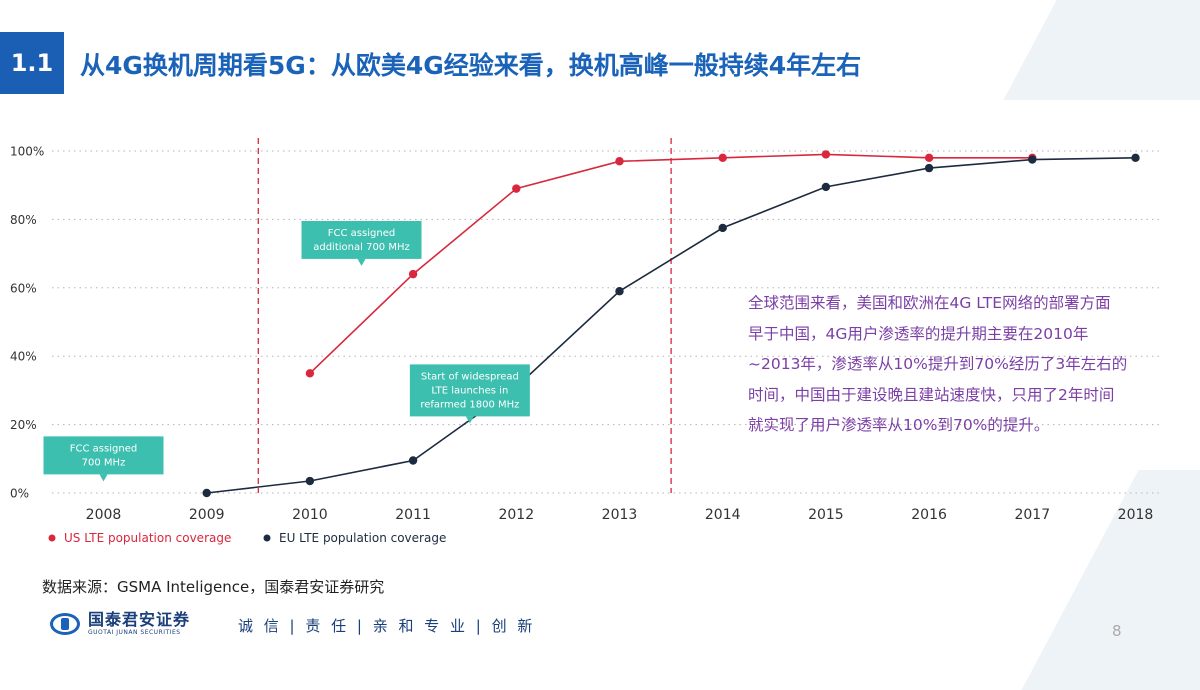  What do you see at coordinates (147, 538) in the screenshot?
I see `legend-label: US LTE population coverage` at bounding box center [147, 538].